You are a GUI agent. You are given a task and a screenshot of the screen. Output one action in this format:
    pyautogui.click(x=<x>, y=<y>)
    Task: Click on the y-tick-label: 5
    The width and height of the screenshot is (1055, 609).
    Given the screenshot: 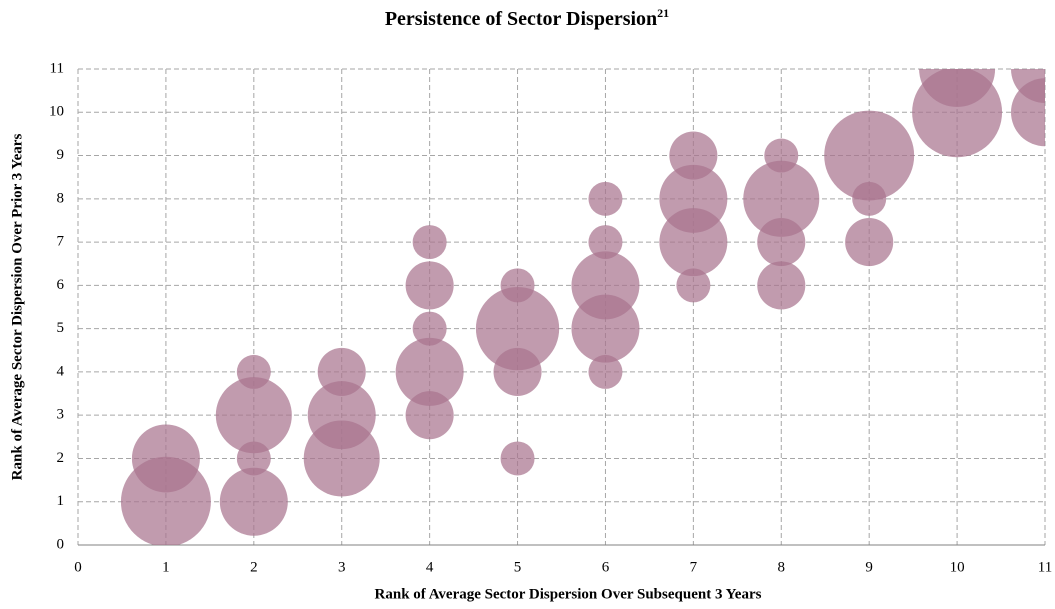 What is the action you would take?
    pyautogui.click(x=61, y=328)
    